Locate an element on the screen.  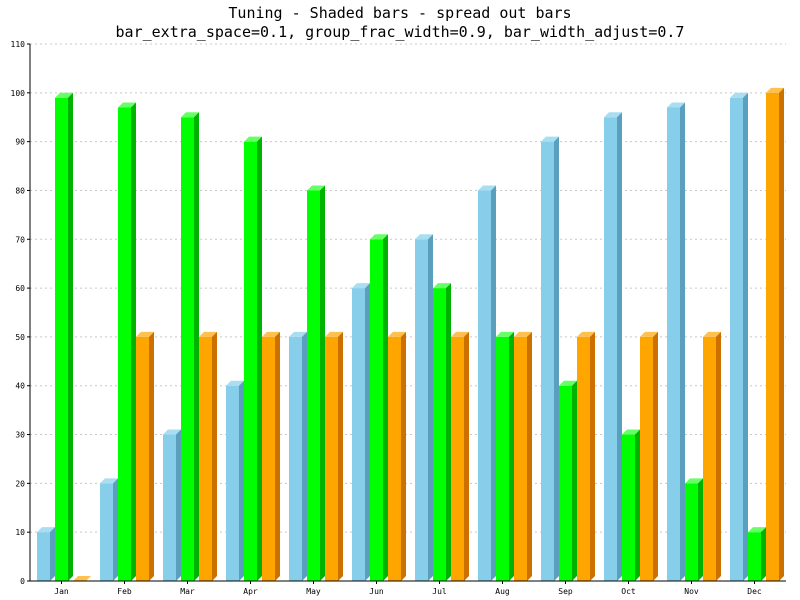
y-tick-label: 20 is located at coordinates (20, 483).